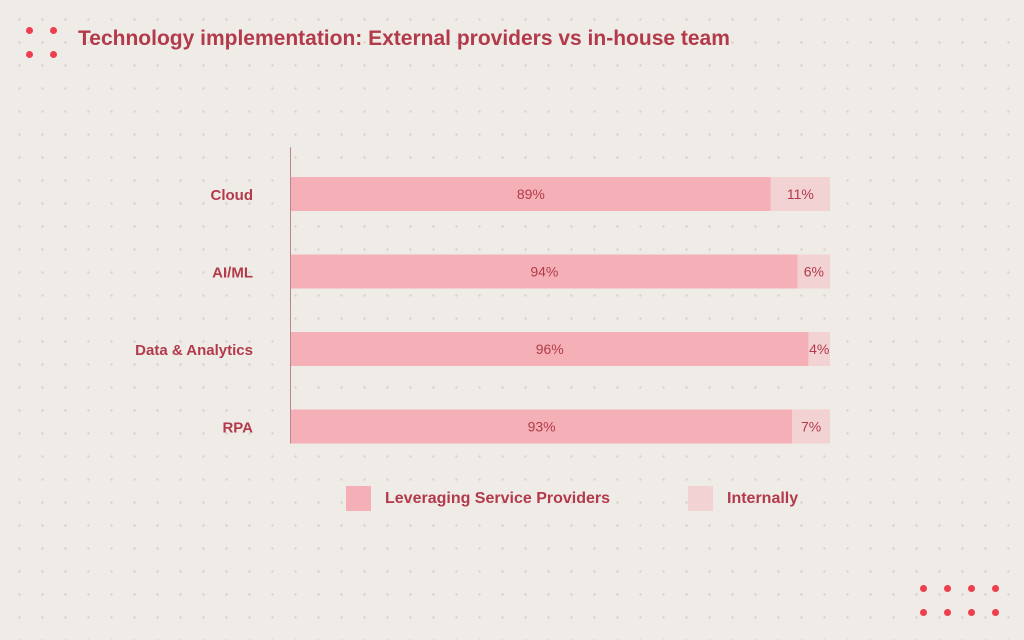 This screenshot has width=1024, height=640. I want to click on category-label-rpa: RPA, so click(237, 428).